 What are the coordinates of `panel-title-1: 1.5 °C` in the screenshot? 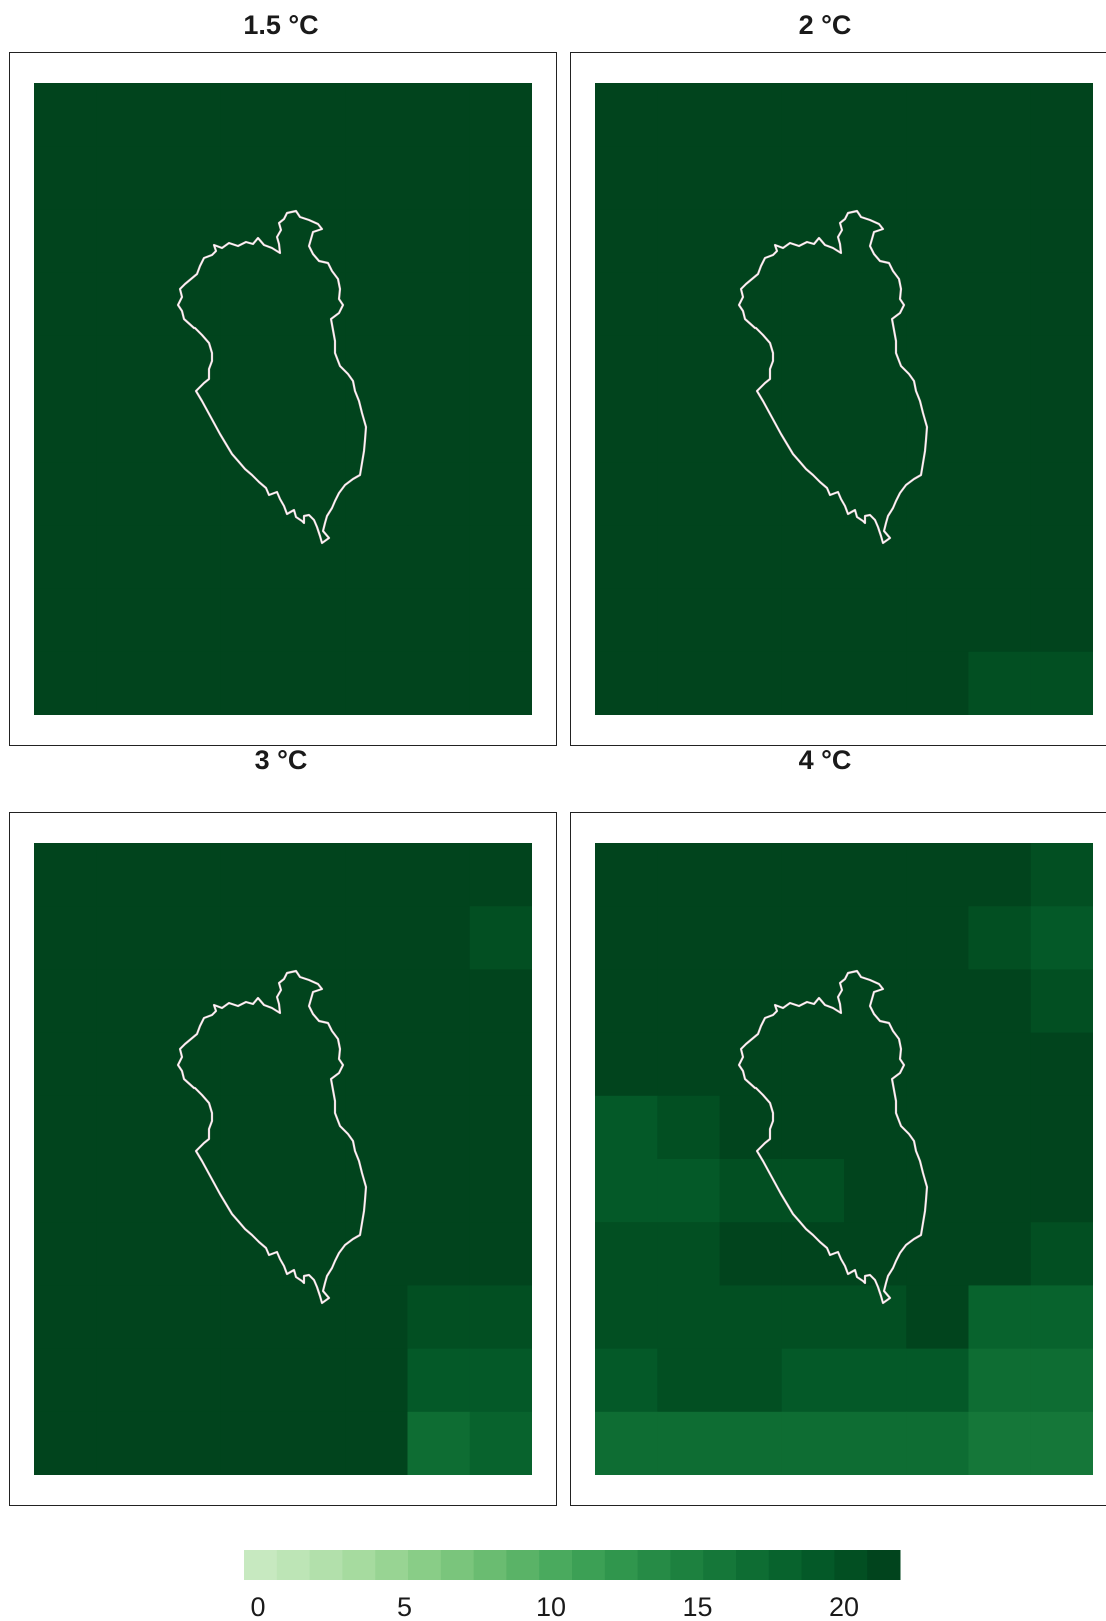 It's located at (281, 25).